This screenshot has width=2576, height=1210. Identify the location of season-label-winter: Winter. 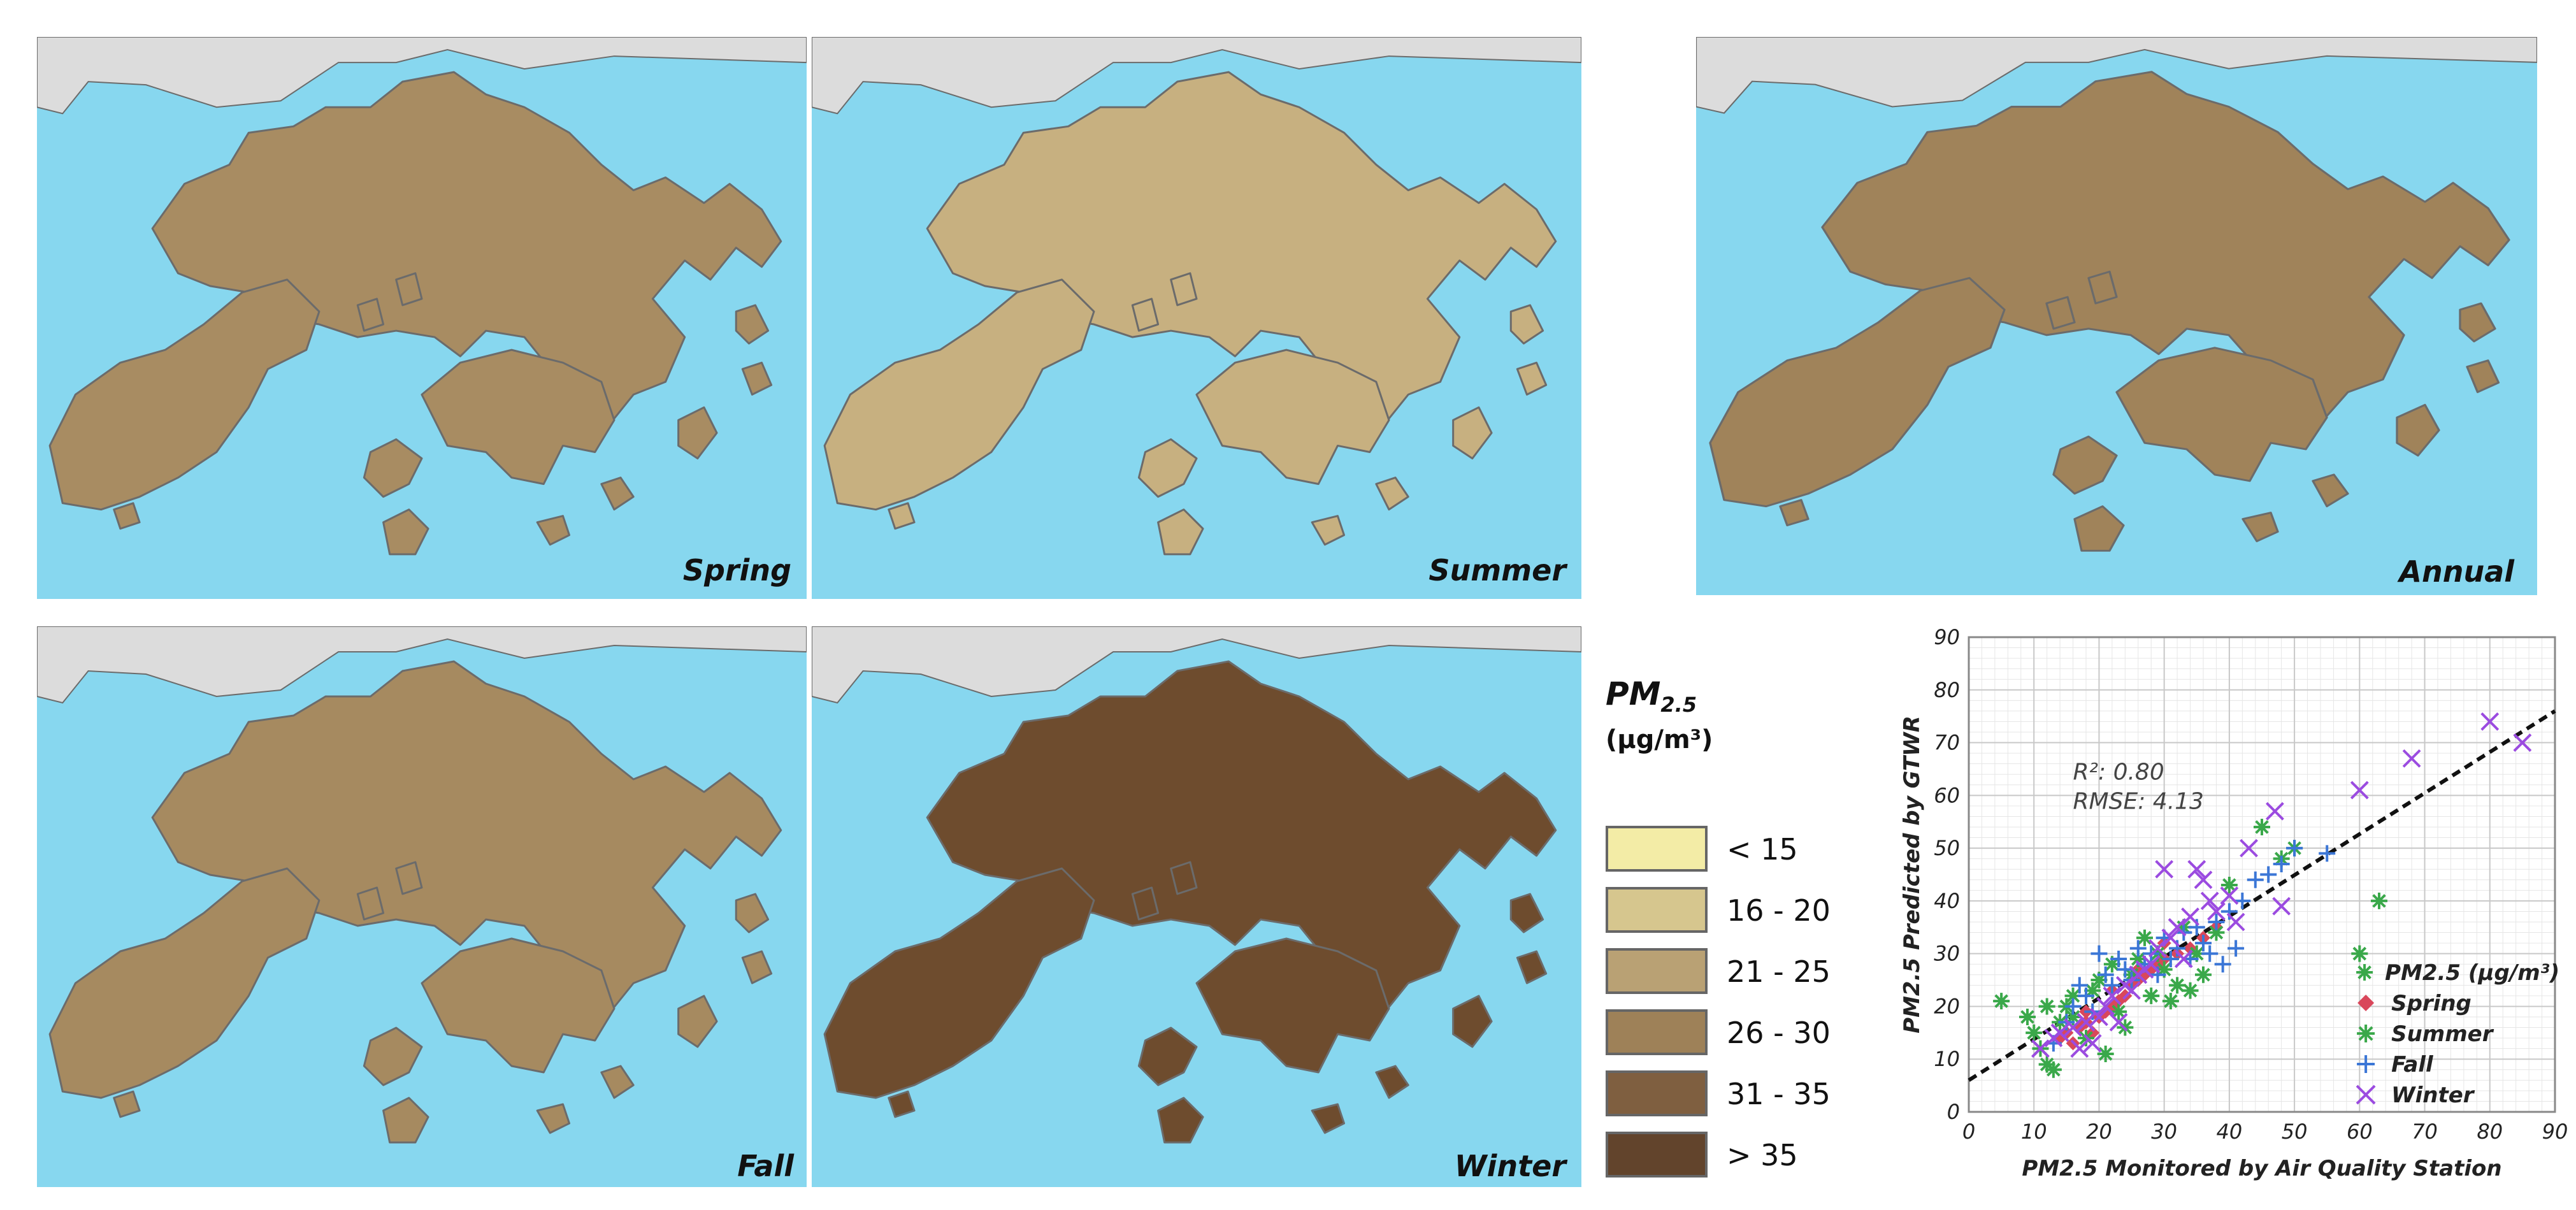
(1510, 1166).